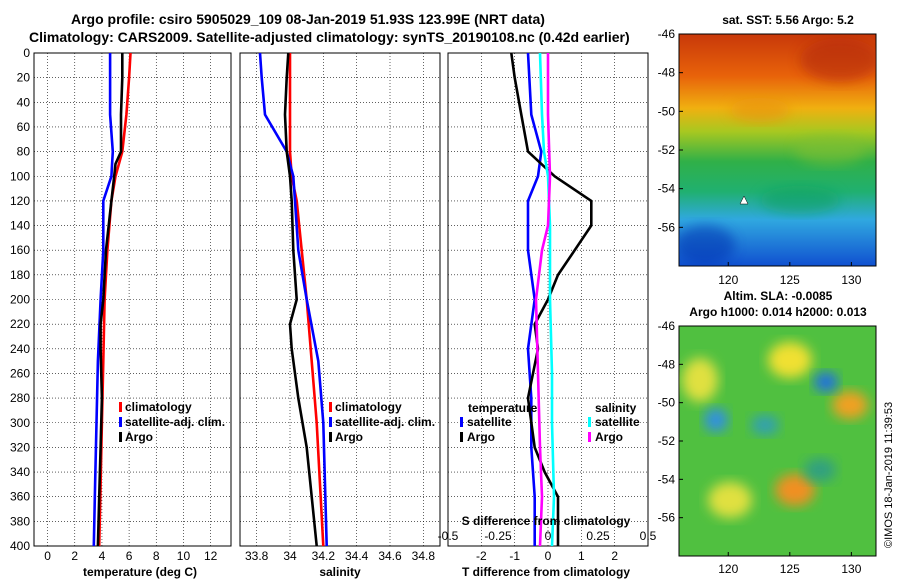 This screenshot has width=900, height=580. Describe the element at coordinates (129, 556) in the screenshot. I see `x-tick-label: 6` at that location.